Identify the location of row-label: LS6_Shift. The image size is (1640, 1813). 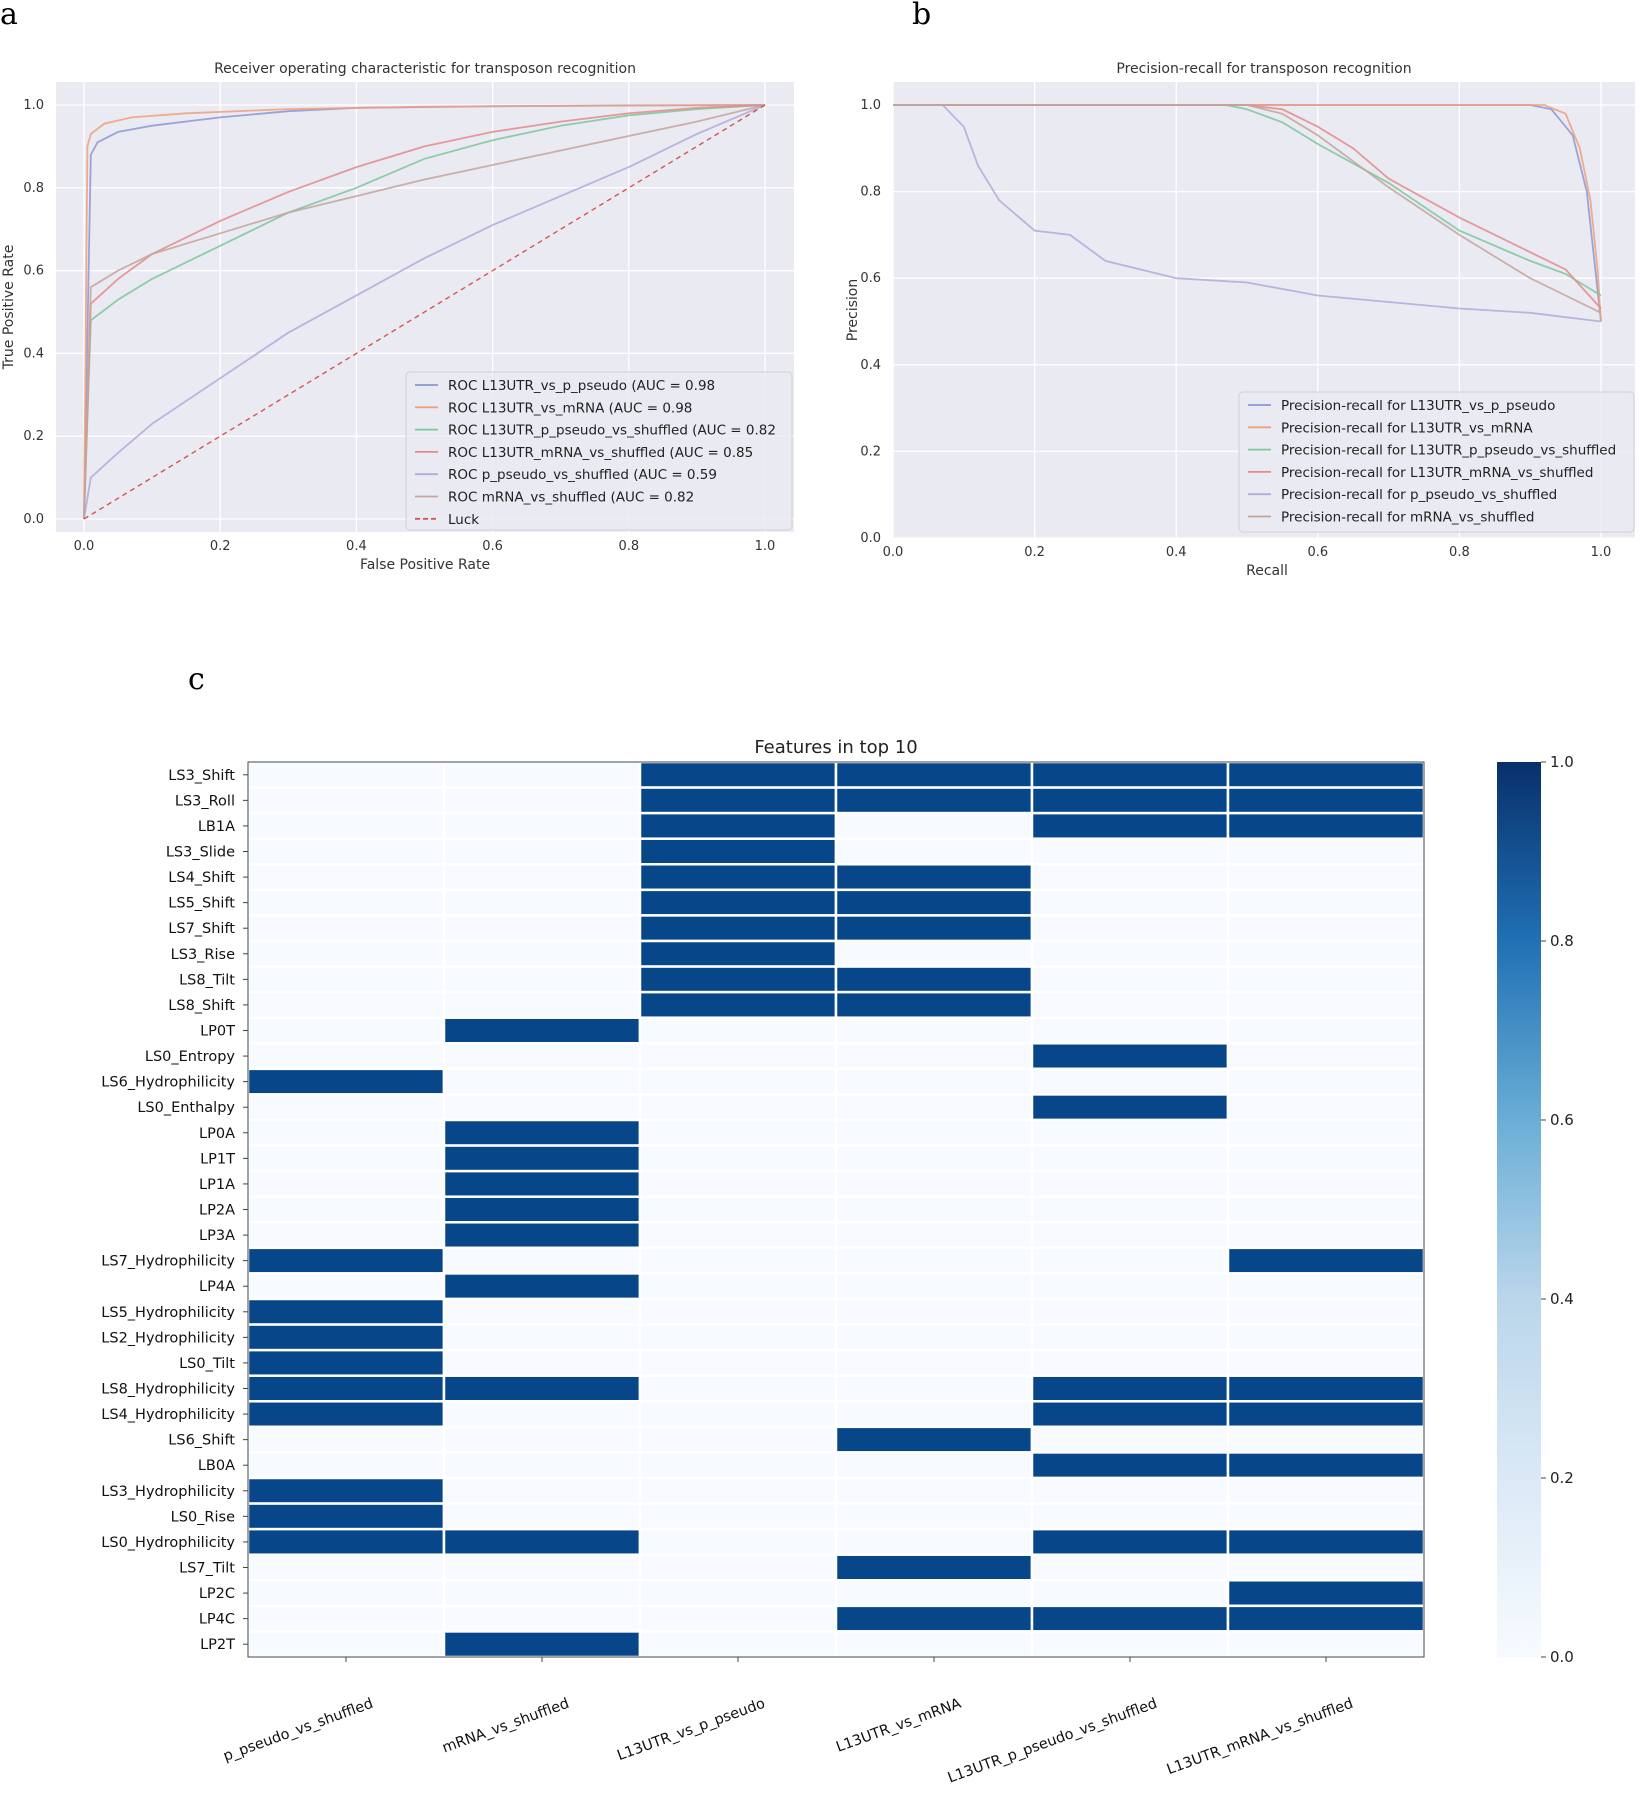
(201, 1441).